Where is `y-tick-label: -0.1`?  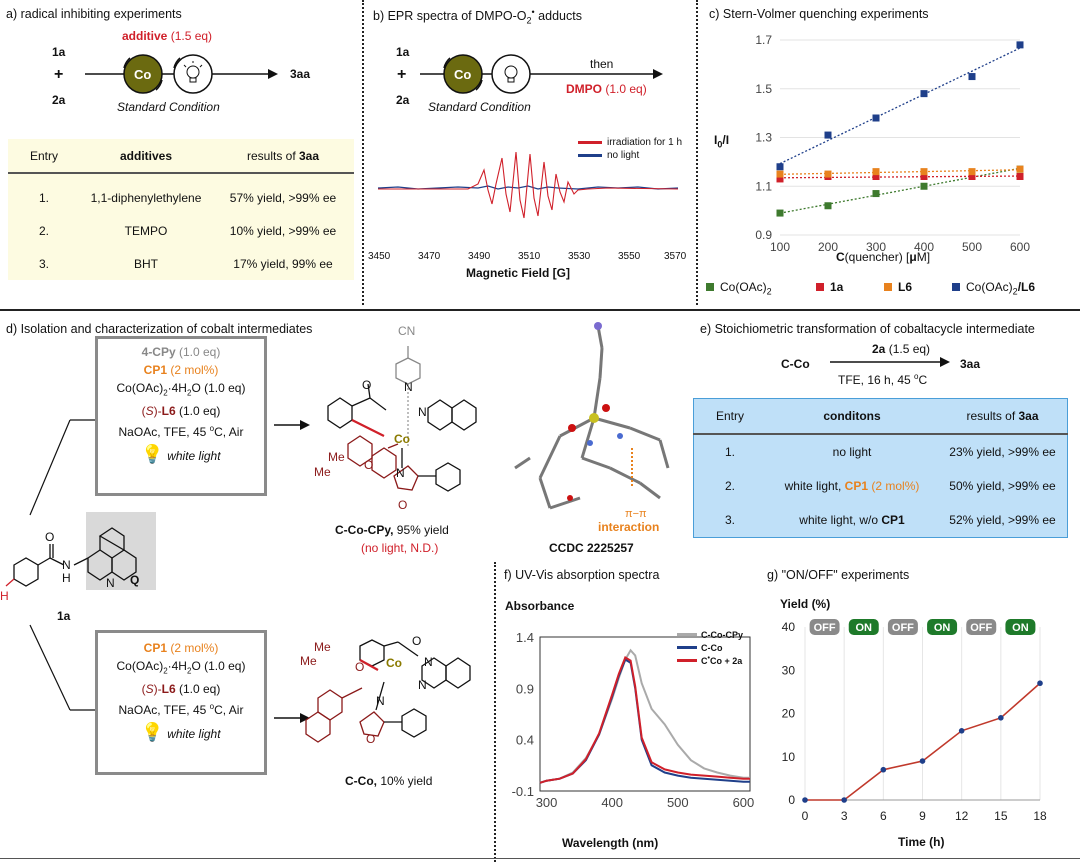
y-tick-label: -0.1 is located at coordinates (523, 791).